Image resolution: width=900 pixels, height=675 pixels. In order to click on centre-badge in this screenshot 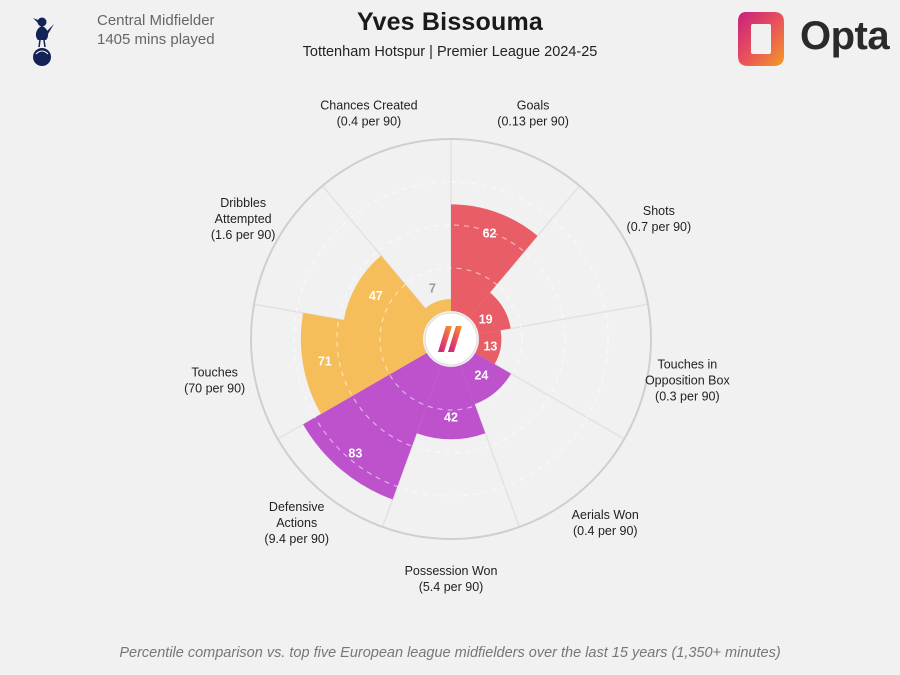, I will do `click(451, 339)`.